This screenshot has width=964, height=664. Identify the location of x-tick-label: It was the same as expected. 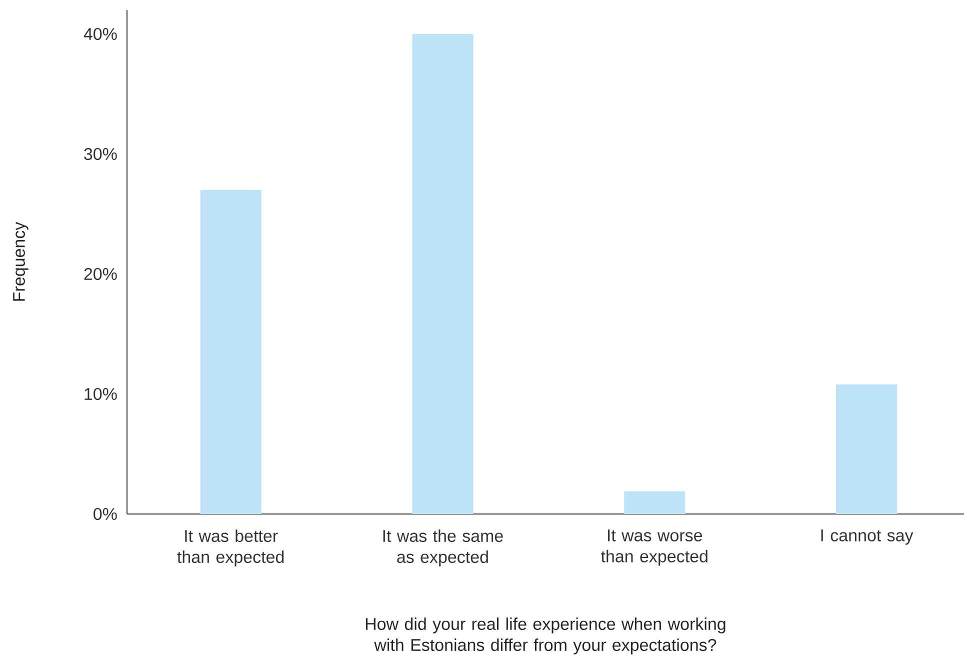
(443, 548).